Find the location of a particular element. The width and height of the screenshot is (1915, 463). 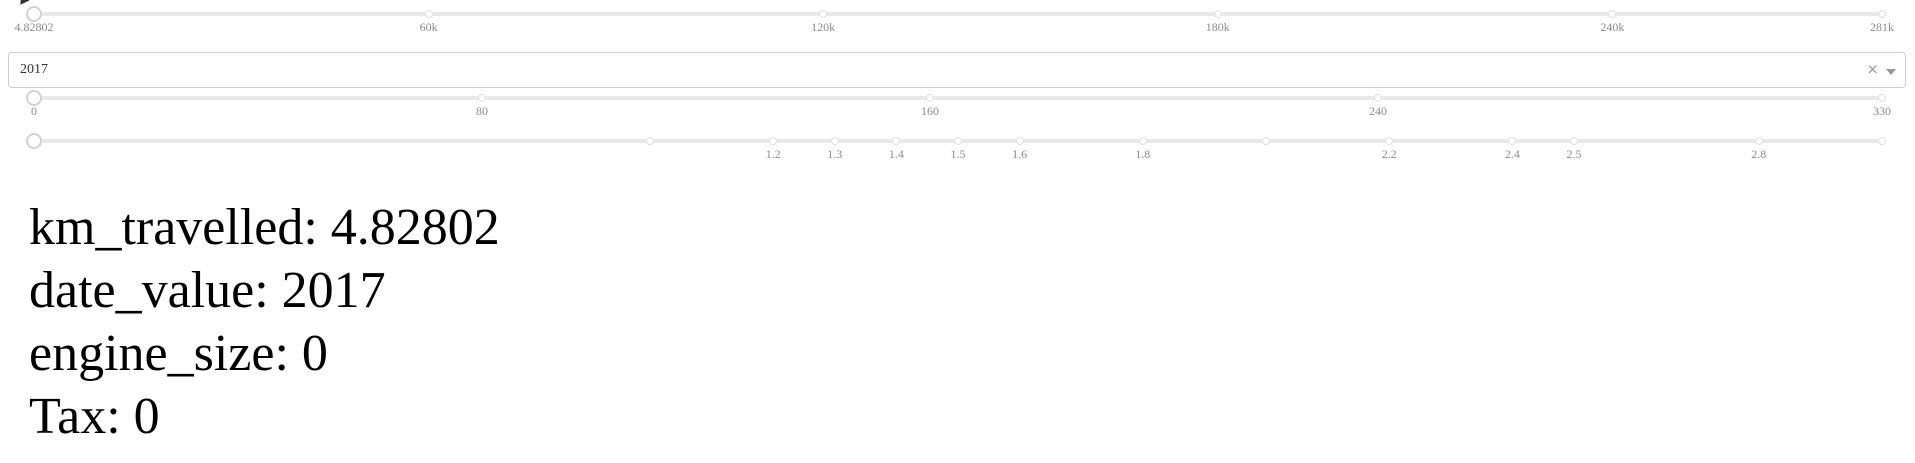

slider-mark-label: 80 is located at coordinates (482, 111).